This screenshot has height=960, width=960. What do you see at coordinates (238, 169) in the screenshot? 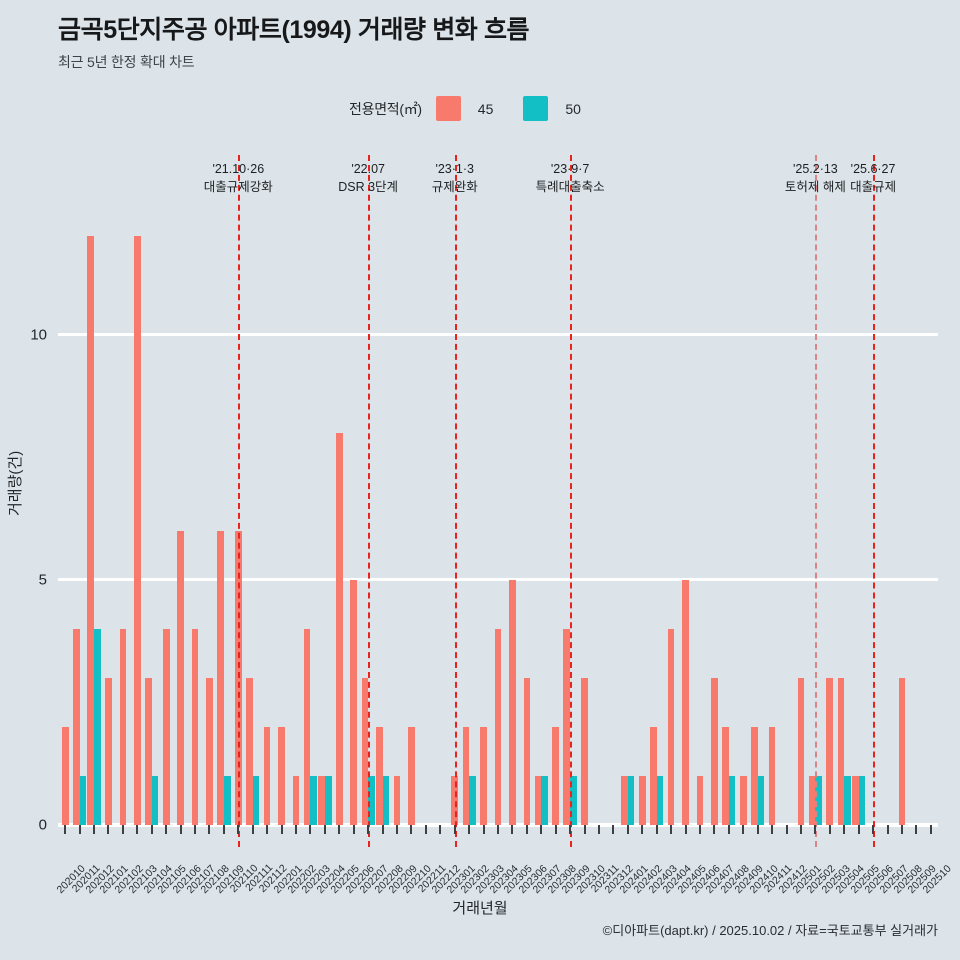
I see `event-date: '21.10·26` at bounding box center [238, 169].